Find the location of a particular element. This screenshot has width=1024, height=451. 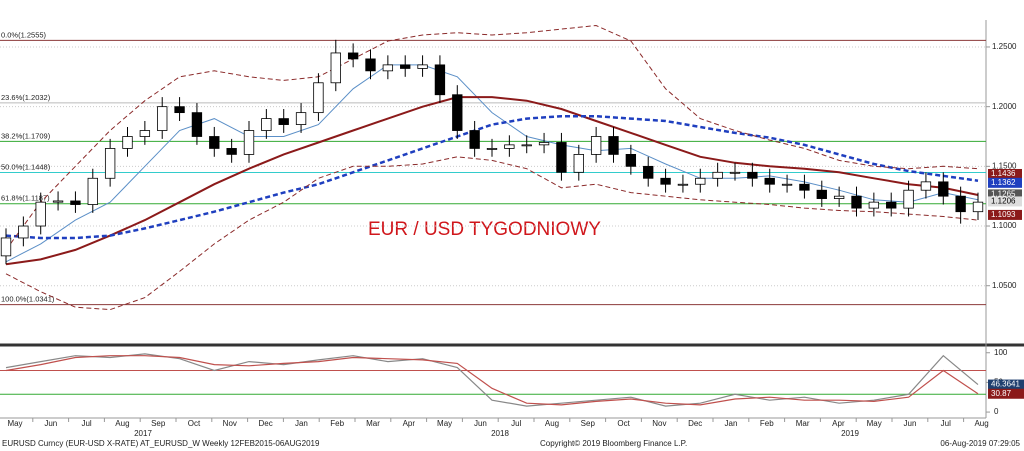

fib-label: 100.0%(1.0341) is located at coordinates (28, 299).